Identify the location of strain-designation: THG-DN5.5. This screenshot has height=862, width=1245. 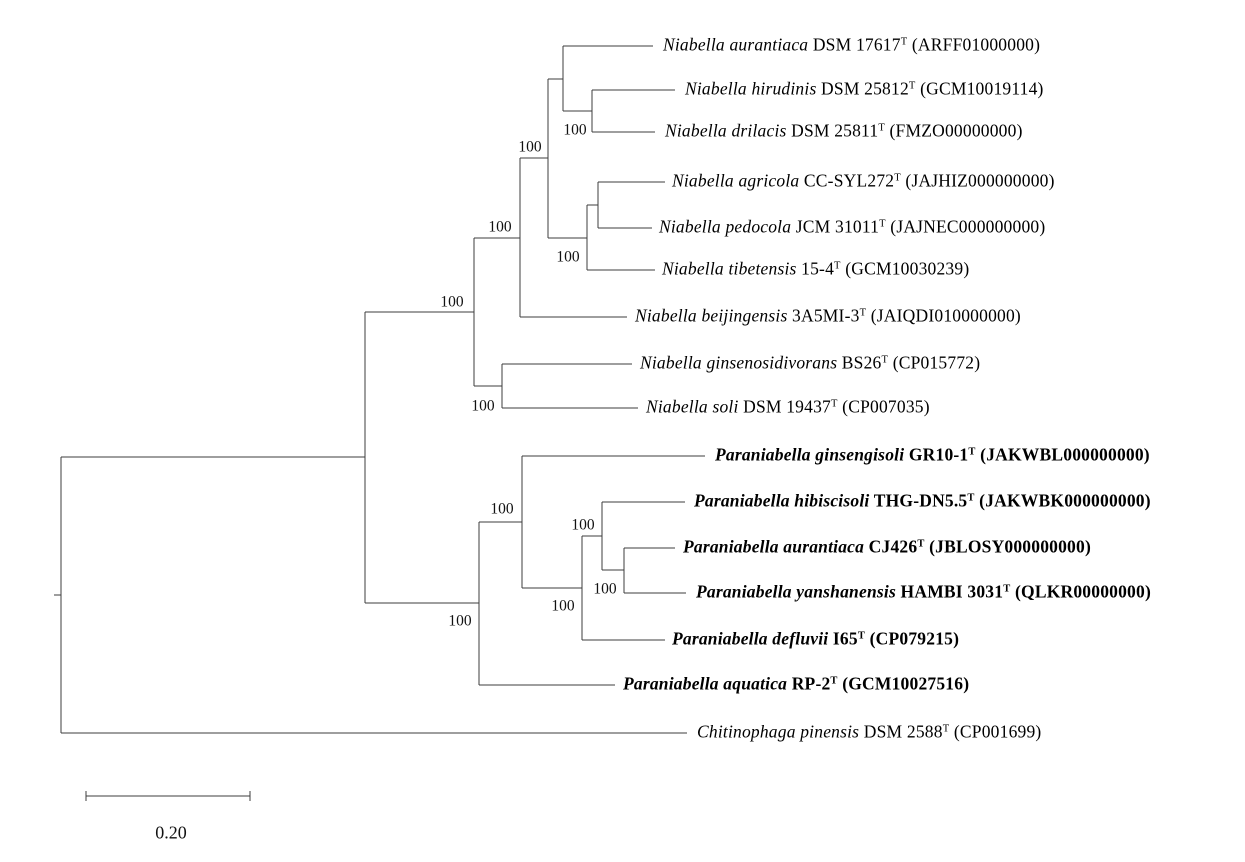
(918, 500).